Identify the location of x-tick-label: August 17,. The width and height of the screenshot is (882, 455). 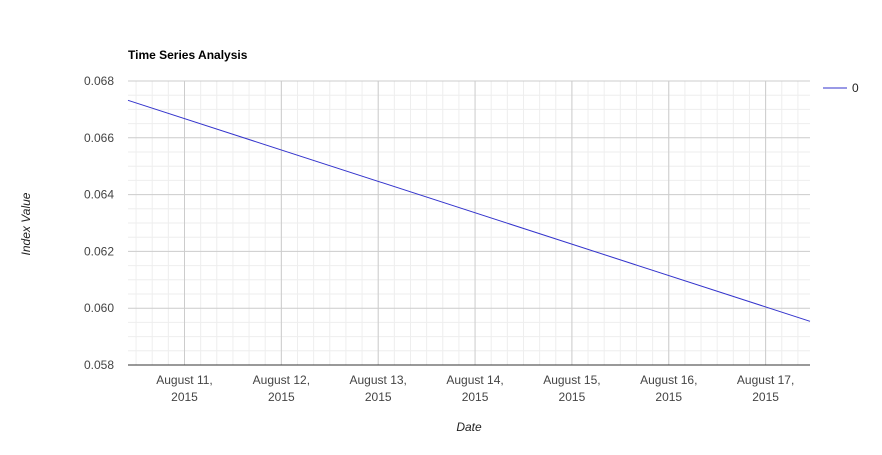
(765, 380).